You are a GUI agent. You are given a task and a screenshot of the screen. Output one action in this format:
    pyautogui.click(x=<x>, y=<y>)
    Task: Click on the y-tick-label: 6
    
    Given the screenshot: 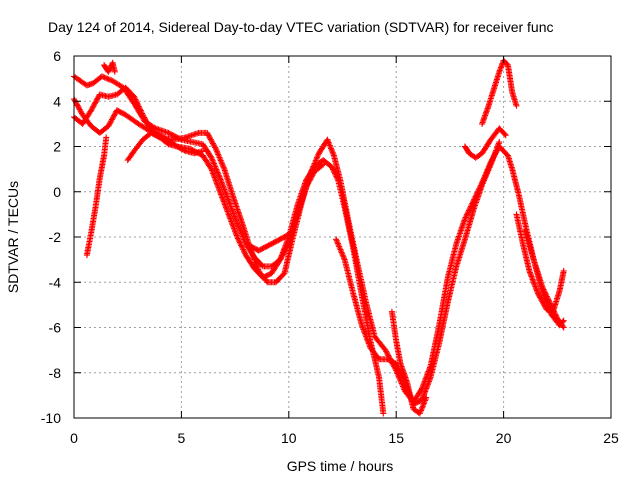 What is the action you would take?
    pyautogui.click(x=57, y=56)
    